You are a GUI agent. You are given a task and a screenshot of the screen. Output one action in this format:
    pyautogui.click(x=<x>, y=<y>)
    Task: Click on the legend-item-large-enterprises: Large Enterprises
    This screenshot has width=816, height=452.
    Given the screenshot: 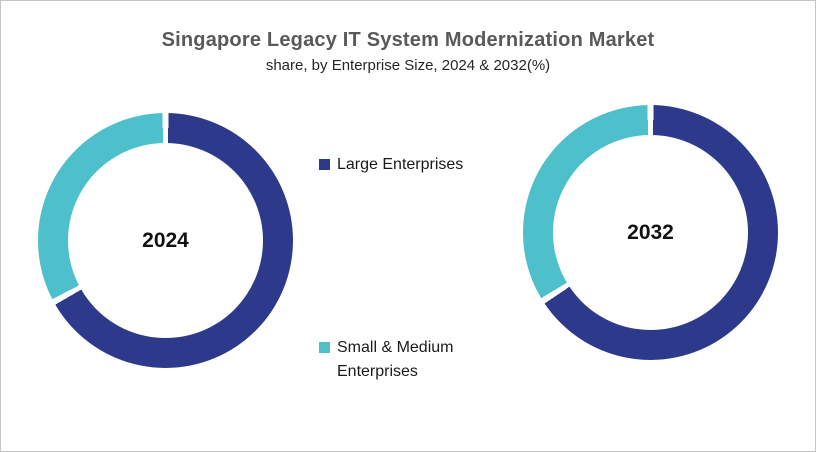 What is the action you would take?
    pyautogui.click(x=391, y=165)
    